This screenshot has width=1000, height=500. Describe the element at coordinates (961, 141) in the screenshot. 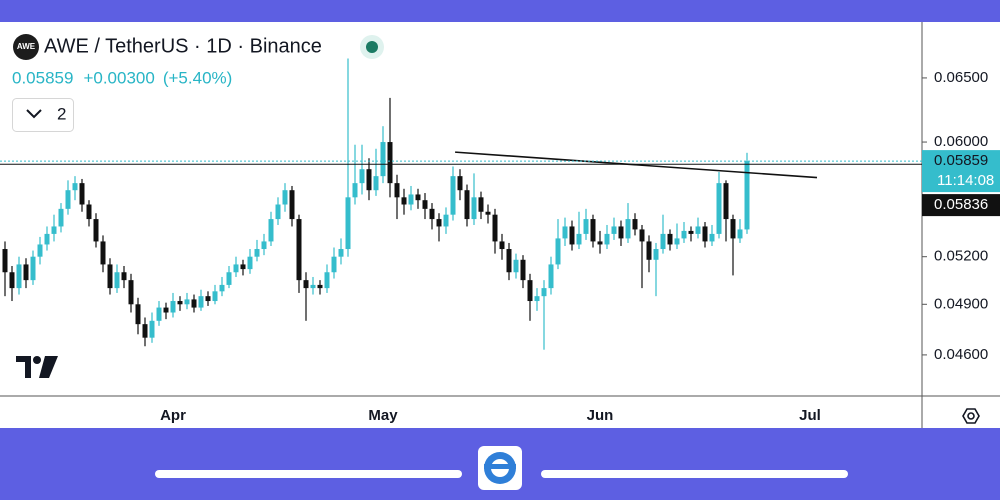

I see `y-tick-label: 0.06000` at that location.